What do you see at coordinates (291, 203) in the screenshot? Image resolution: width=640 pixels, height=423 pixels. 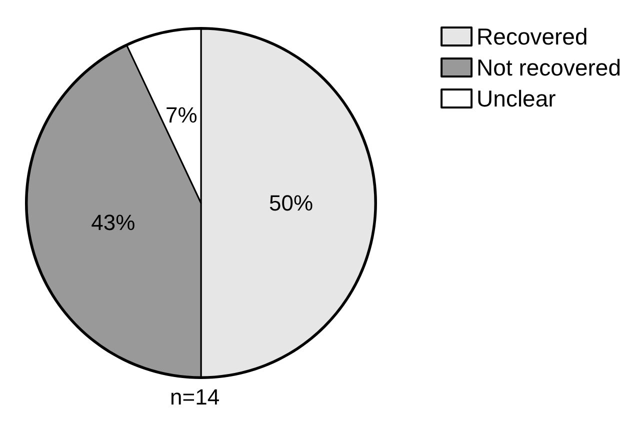 I see `data-label: 50%` at bounding box center [291, 203].